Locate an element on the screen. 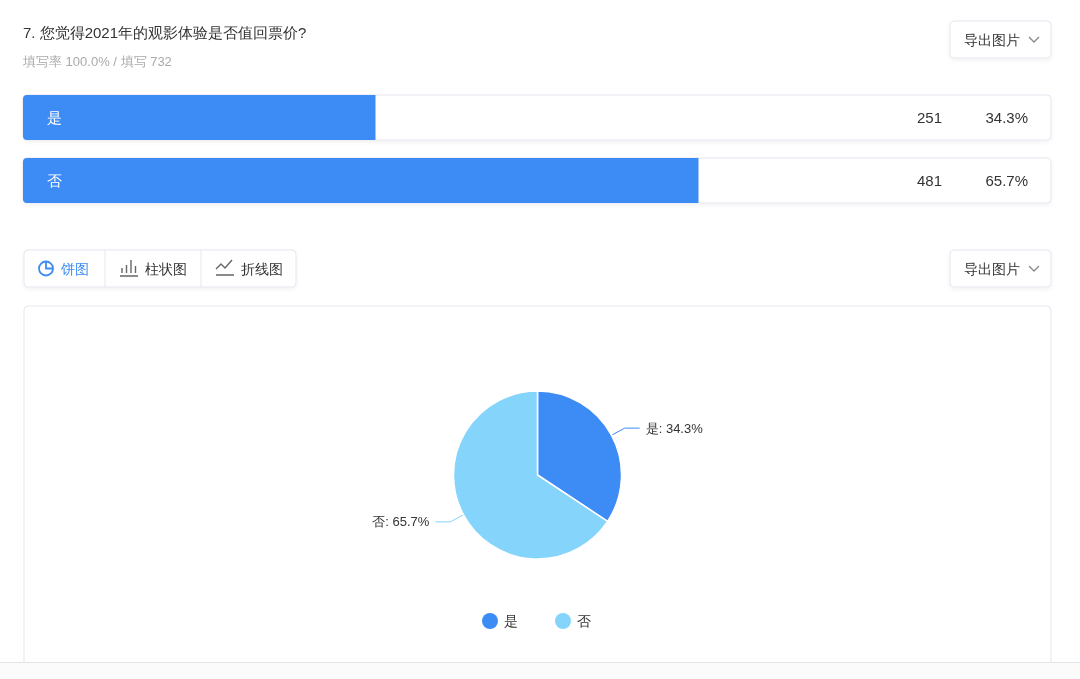 Image resolution: width=1080 pixels, height=679 pixels. data-label: 是: 34.3% is located at coordinates (674, 428).